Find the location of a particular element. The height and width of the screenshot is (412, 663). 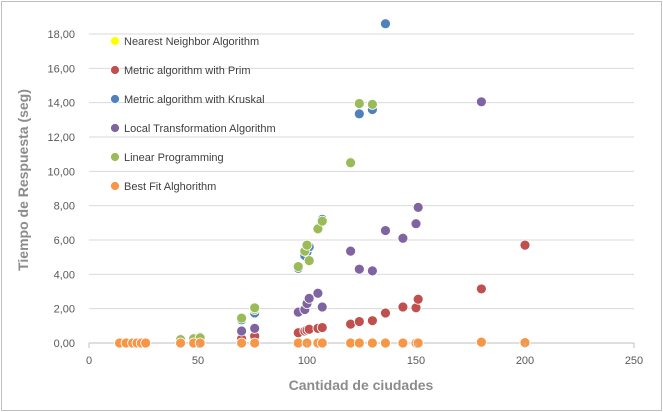

x-tick-label: 0 is located at coordinates (89, 361).